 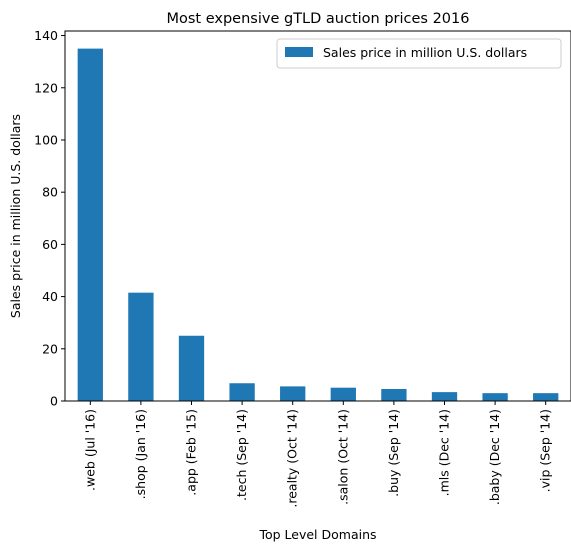 What do you see at coordinates (191, 452) in the screenshot?
I see `x-tick-label: .app (Feb '15)` at bounding box center [191, 452].